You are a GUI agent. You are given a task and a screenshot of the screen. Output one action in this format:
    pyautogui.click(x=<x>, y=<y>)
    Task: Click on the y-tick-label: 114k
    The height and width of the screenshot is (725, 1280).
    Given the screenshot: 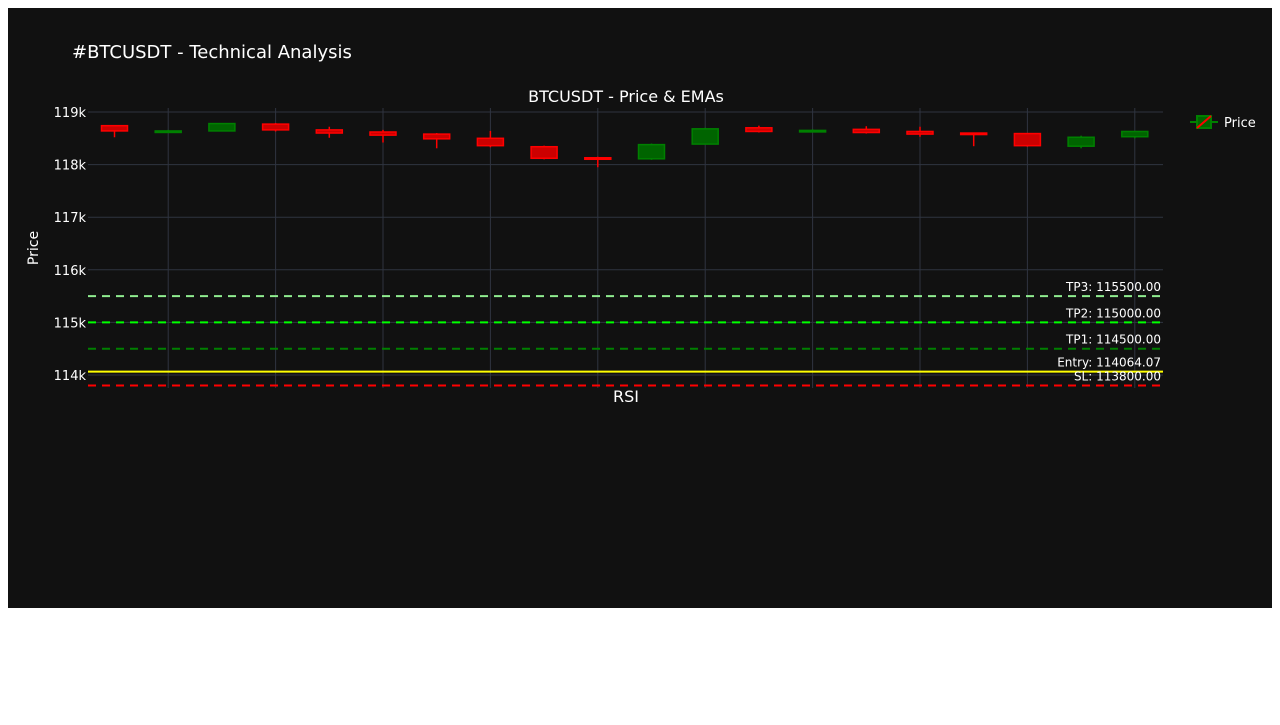 What is the action you would take?
    pyautogui.click(x=70, y=376)
    